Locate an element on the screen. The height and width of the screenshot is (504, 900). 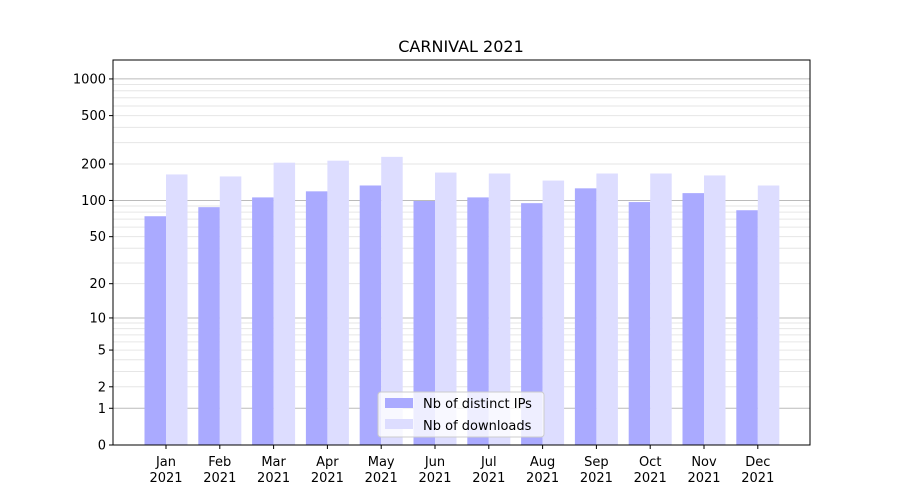
legend: Nb of distinct IPs Nb of downloads is located at coordinates (461, 414).